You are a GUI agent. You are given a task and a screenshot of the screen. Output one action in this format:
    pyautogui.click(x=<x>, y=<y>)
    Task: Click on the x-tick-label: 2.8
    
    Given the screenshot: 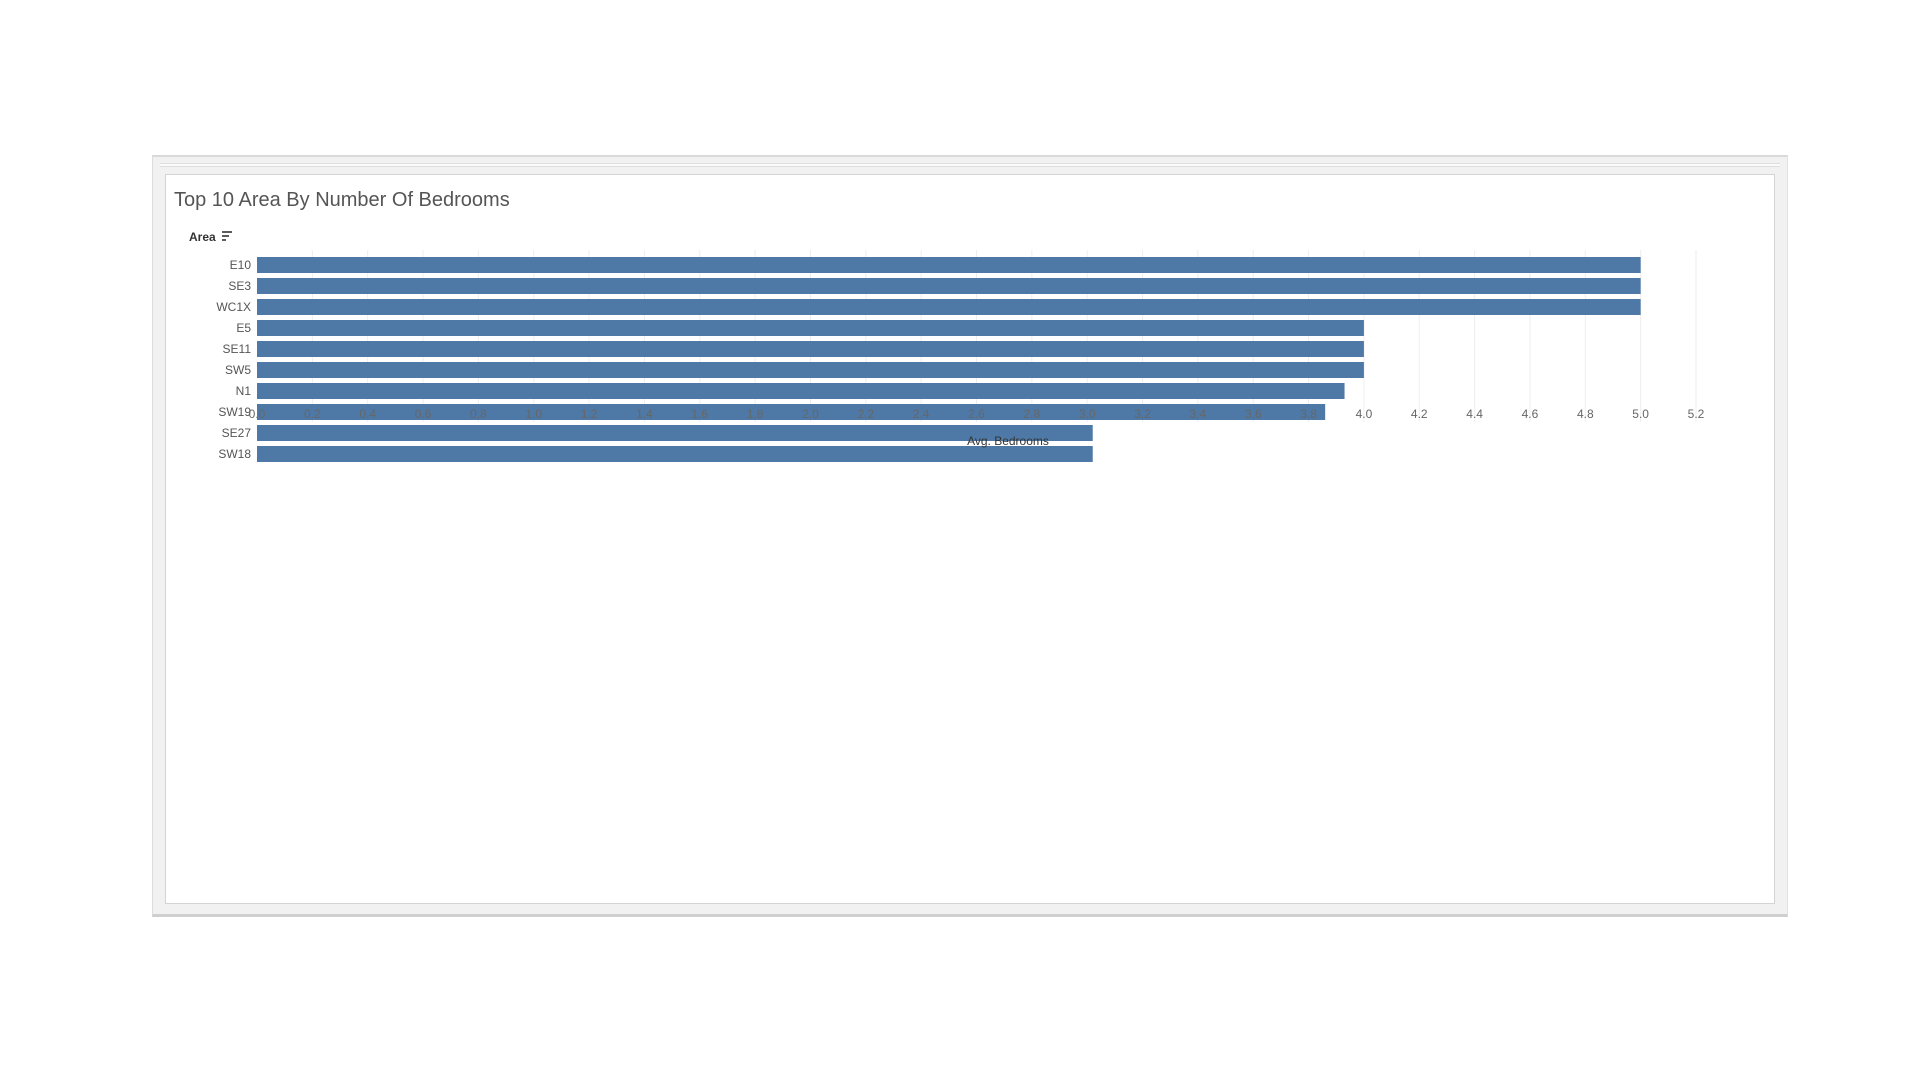 What is the action you would take?
    pyautogui.click(x=1032, y=414)
    